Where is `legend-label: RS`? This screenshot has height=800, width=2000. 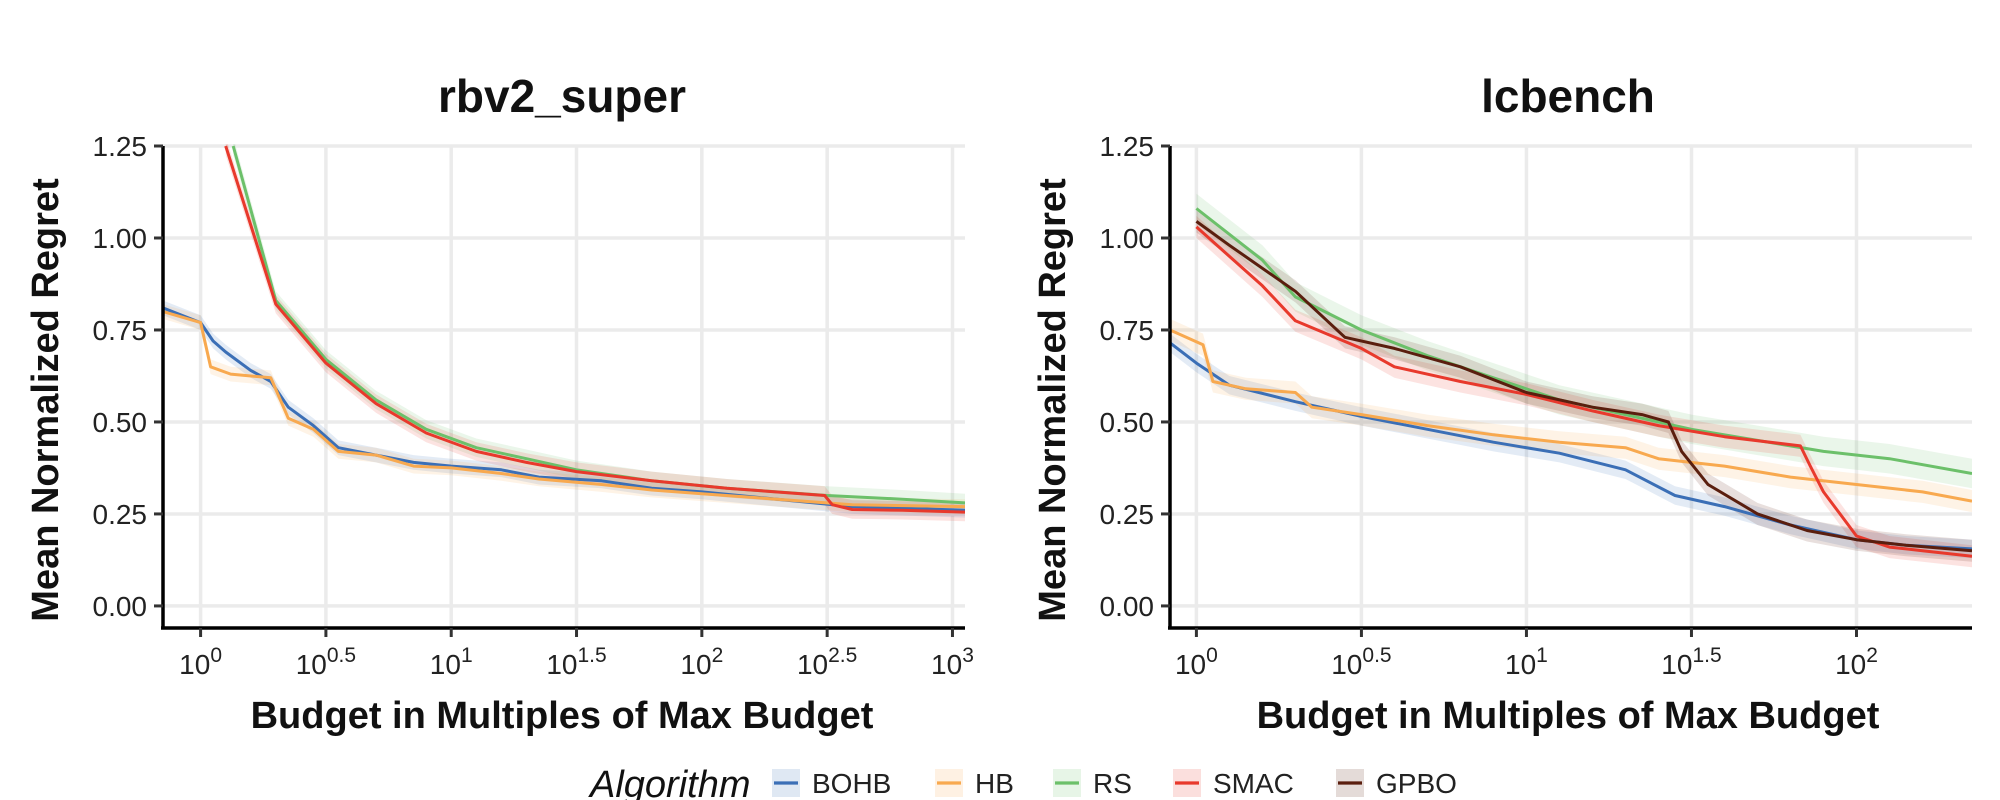 legend-label: RS is located at coordinates (1112, 783).